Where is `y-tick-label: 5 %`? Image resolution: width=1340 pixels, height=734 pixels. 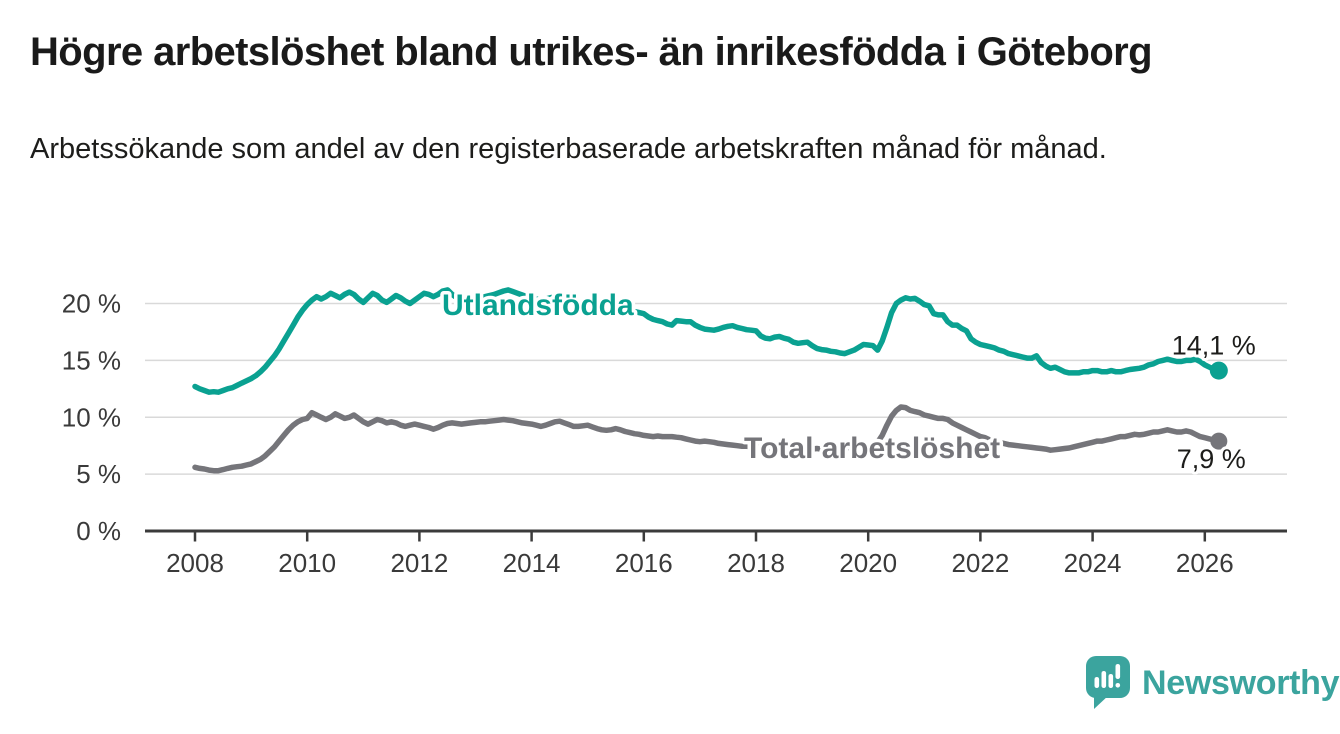
y-tick-label: 5 % is located at coordinates (98, 474).